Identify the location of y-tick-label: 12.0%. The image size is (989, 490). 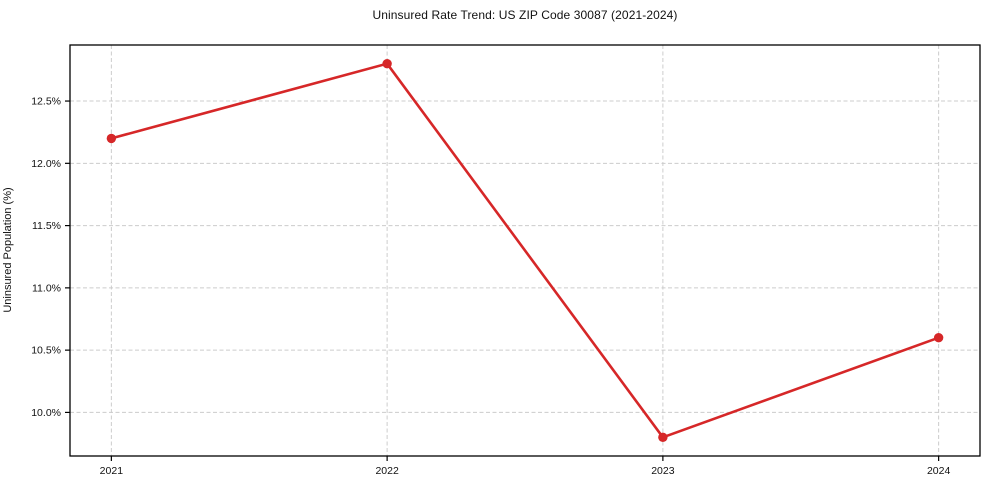
(46, 164).